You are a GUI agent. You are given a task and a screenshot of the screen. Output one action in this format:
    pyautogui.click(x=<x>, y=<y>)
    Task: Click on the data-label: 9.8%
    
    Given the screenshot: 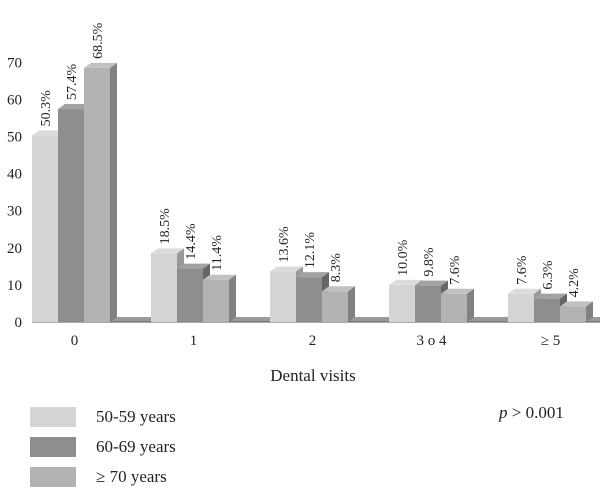 What is the action you would take?
    pyautogui.click(x=429, y=262)
    